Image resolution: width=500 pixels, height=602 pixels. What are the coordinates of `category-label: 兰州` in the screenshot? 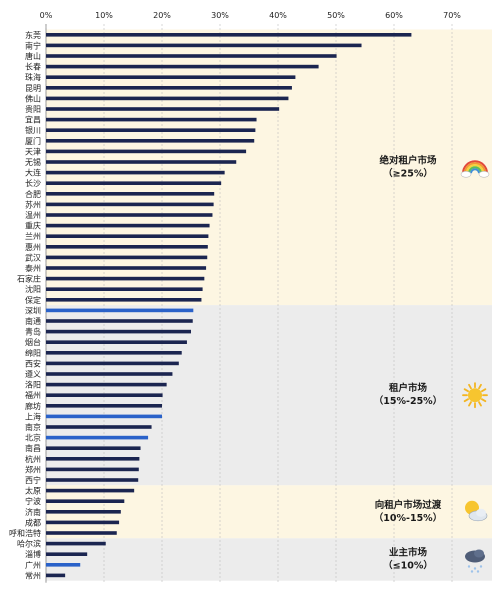 It's located at (33, 236).